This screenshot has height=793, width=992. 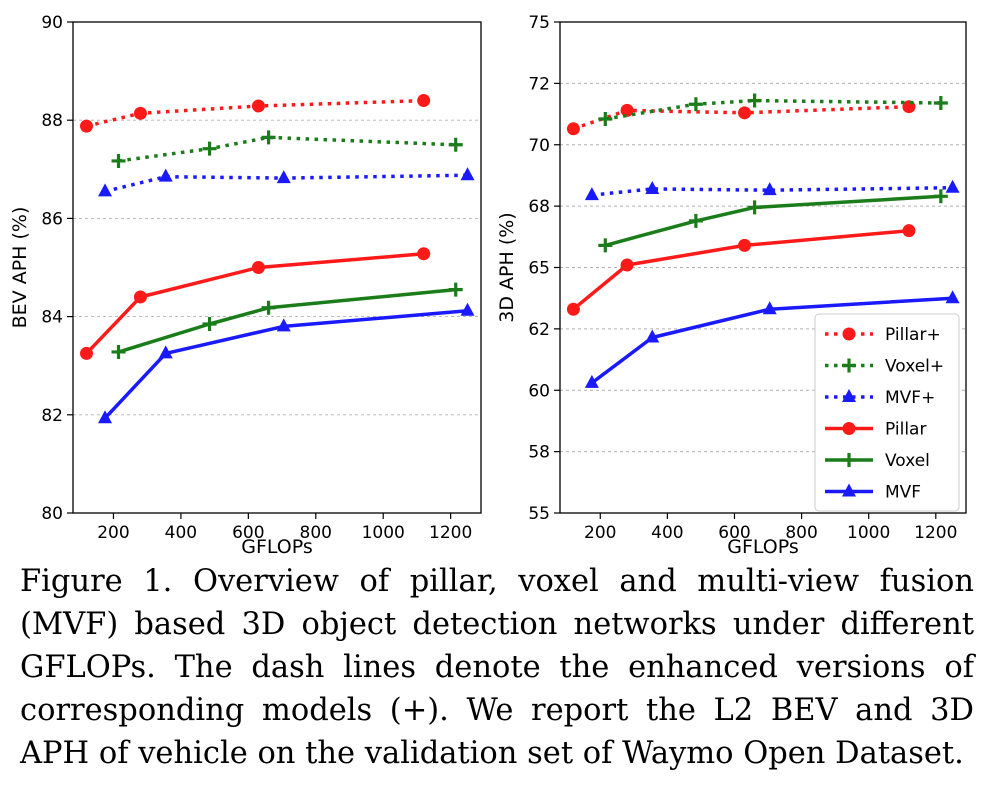 What do you see at coordinates (910, 398) in the screenshot?
I see `legend-label: MVF+` at bounding box center [910, 398].